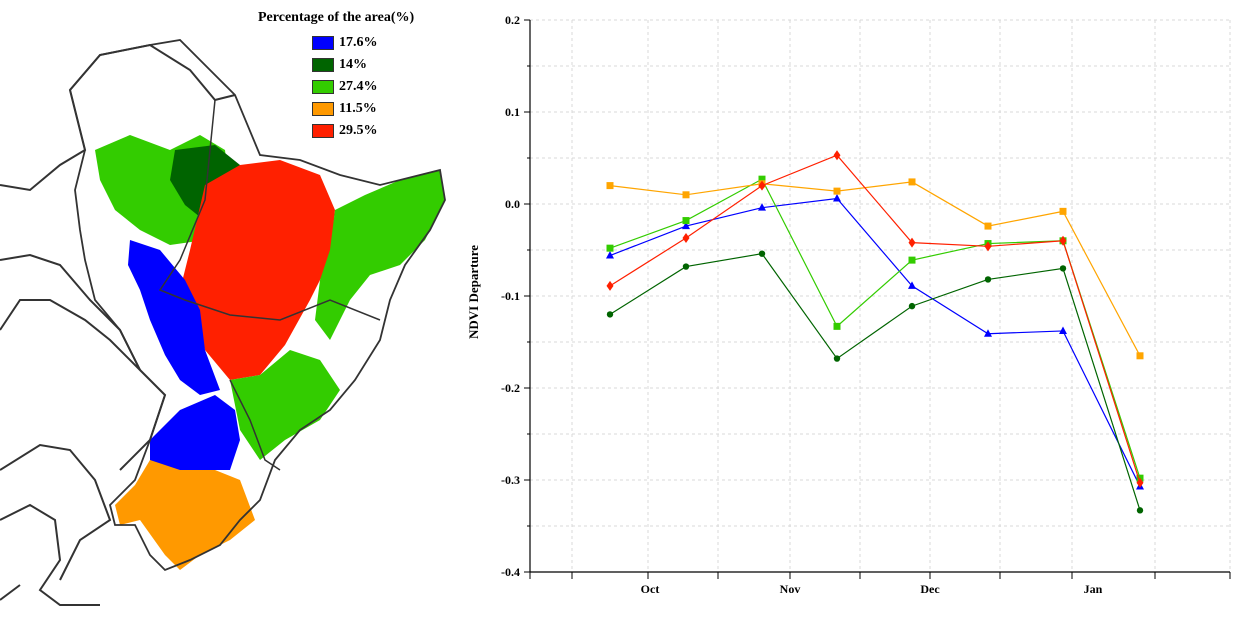  What do you see at coordinates (195, 432) in the screenshot?
I see `region-blue-south` at bounding box center [195, 432].